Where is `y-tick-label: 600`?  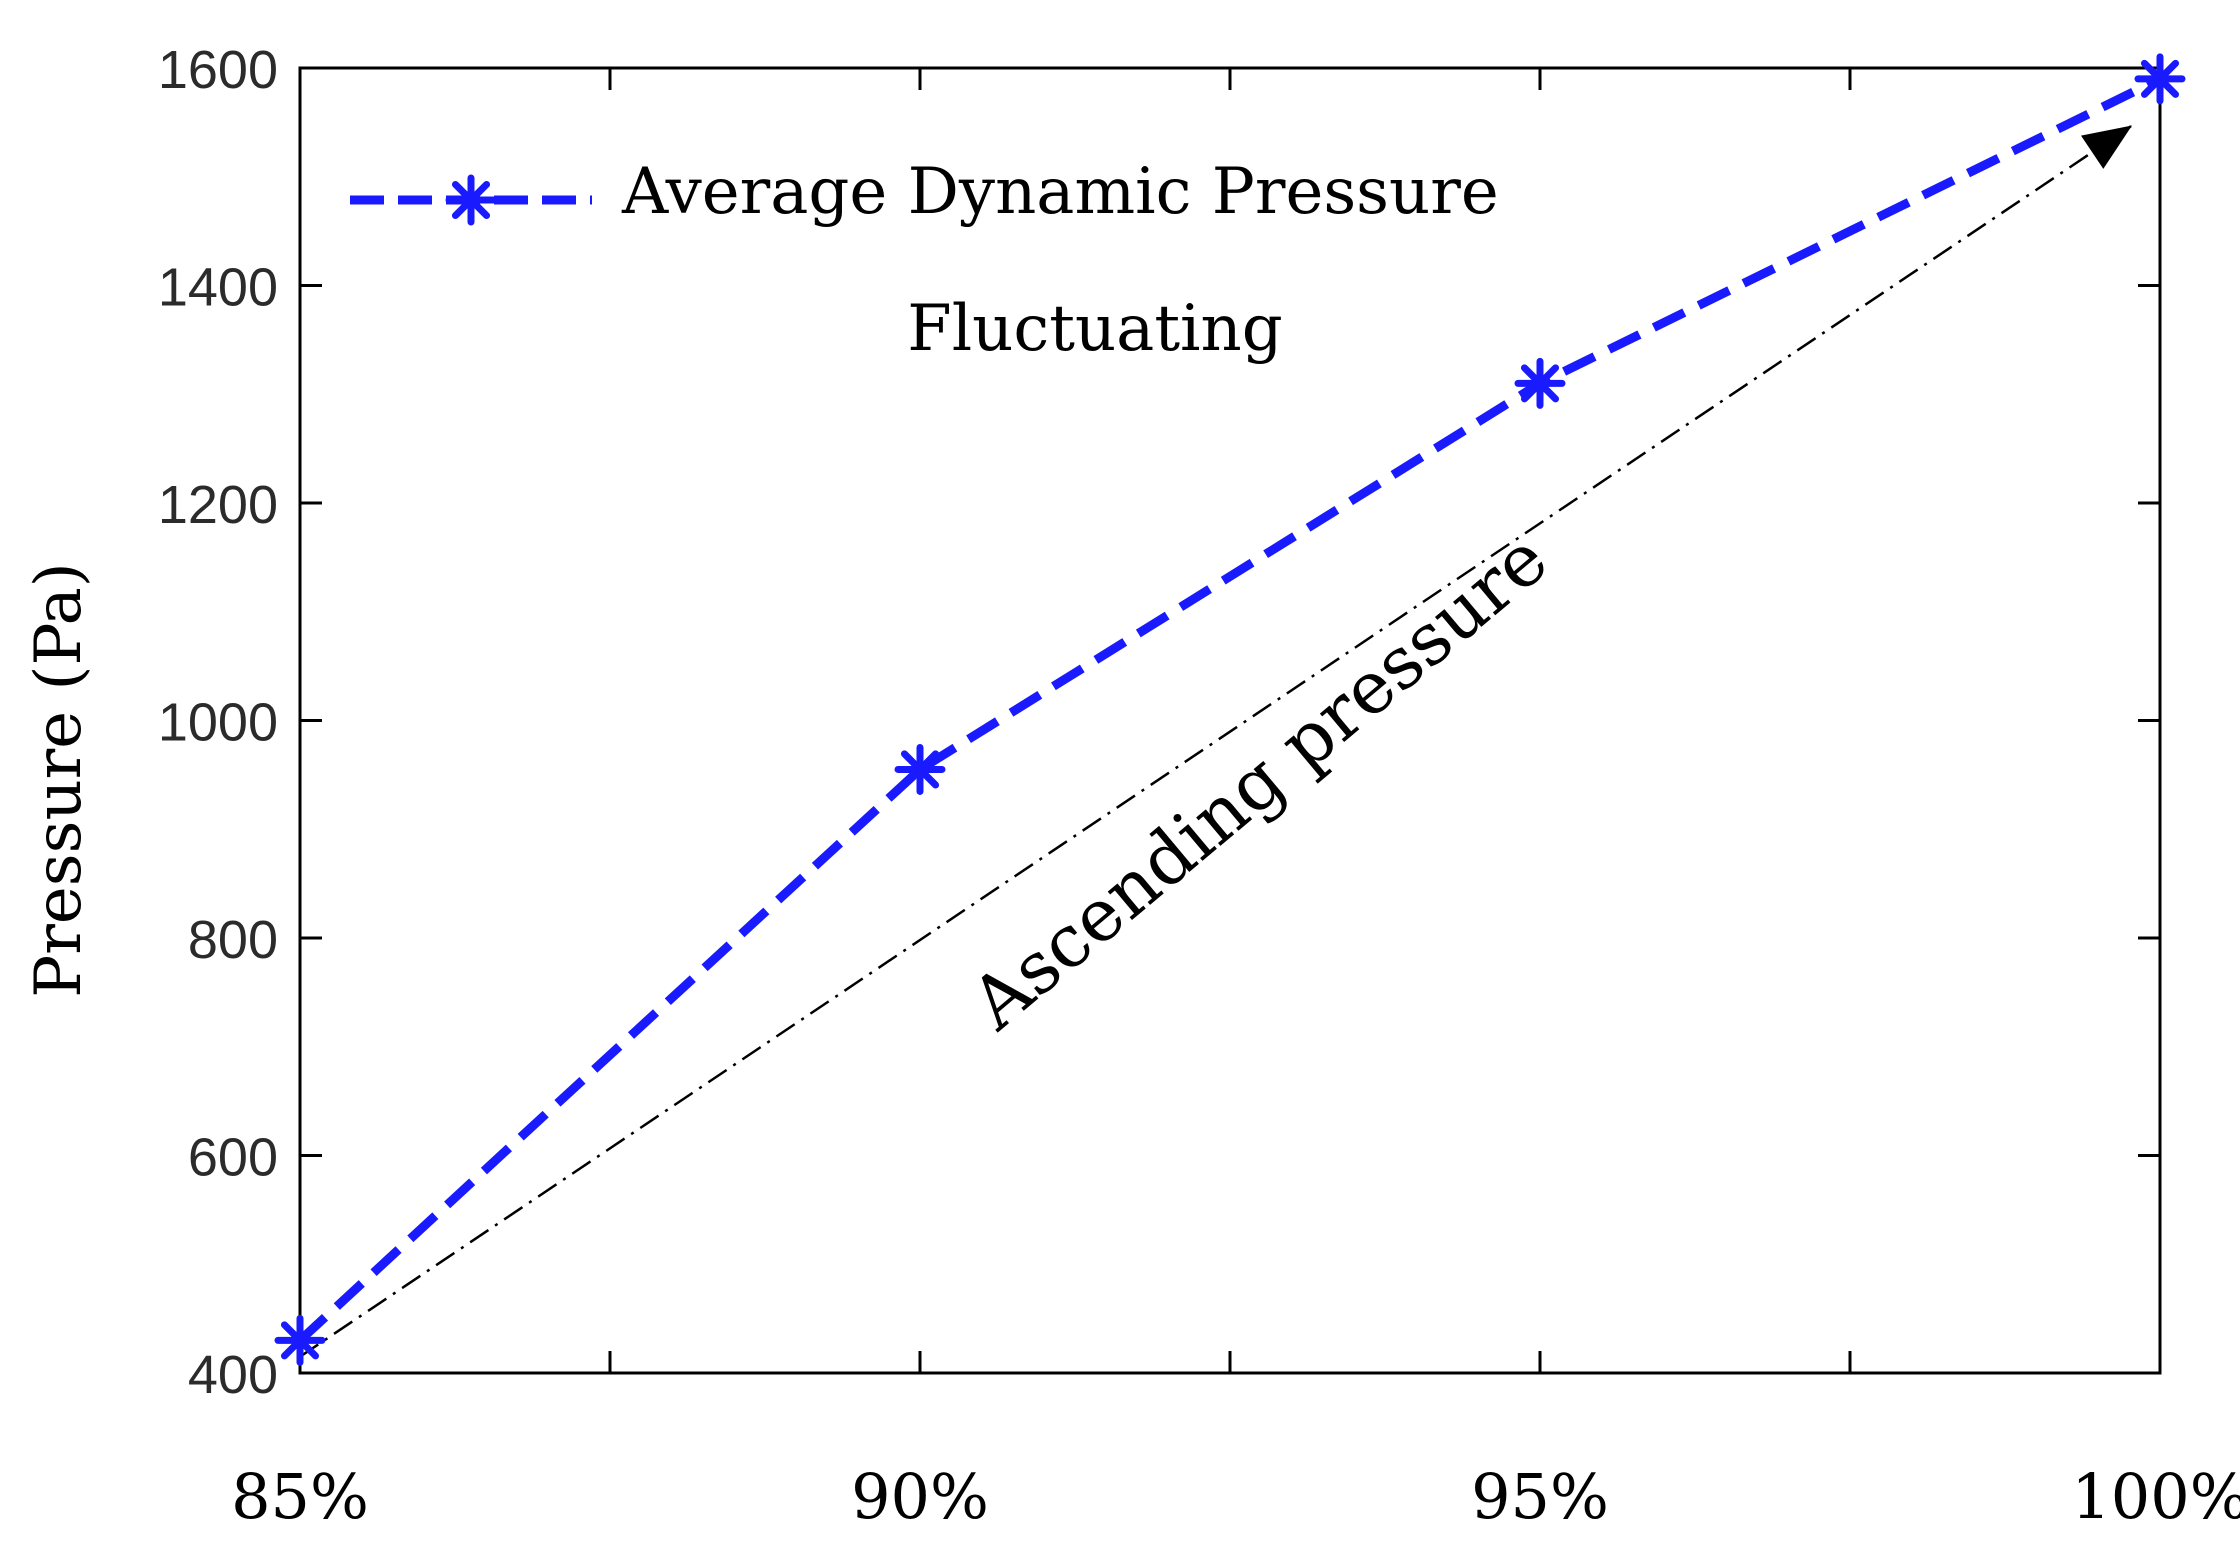 y-tick-label: 600 is located at coordinates (233, 1158).